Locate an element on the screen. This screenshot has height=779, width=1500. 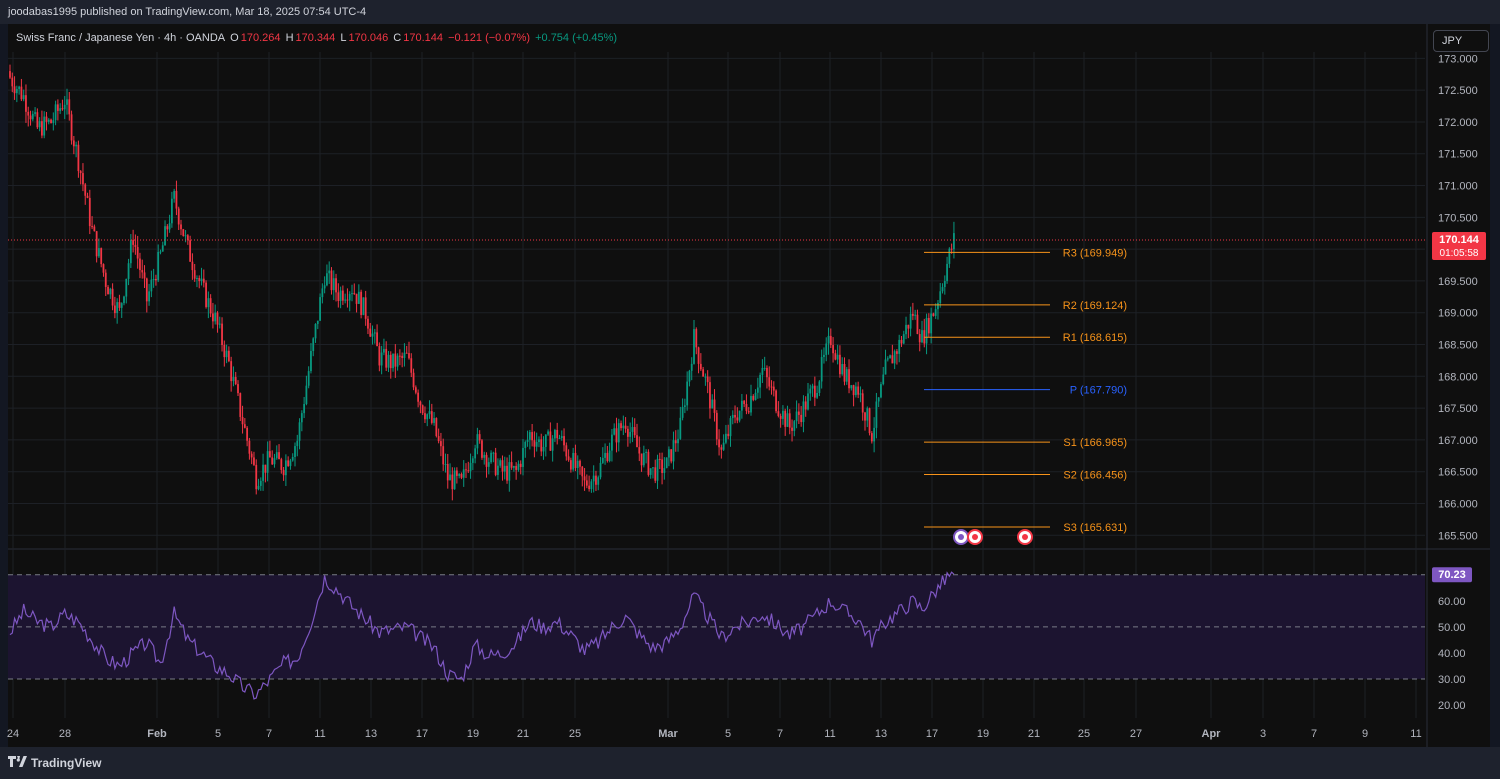
open-label: O is located at coordinates (234, 38).